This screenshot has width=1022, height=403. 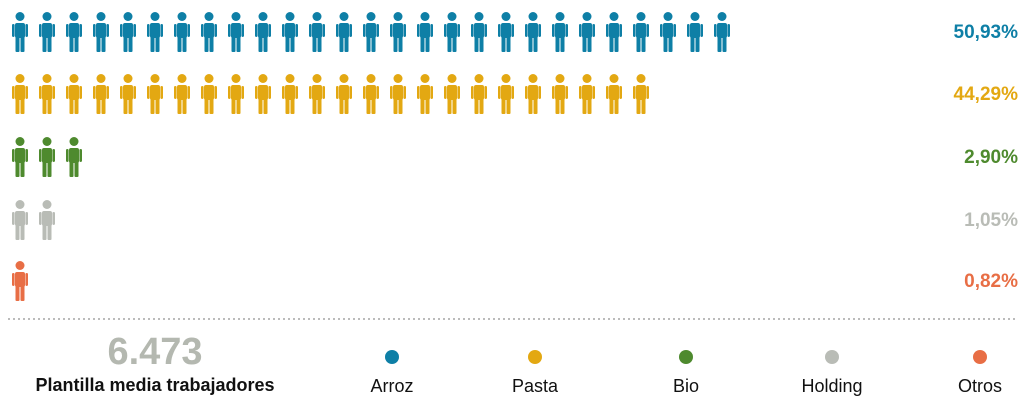 What do you see at coordinates (535, 386) in the screenshot?
I see `legend-label: Pasta` at bounding box center [535, 386].